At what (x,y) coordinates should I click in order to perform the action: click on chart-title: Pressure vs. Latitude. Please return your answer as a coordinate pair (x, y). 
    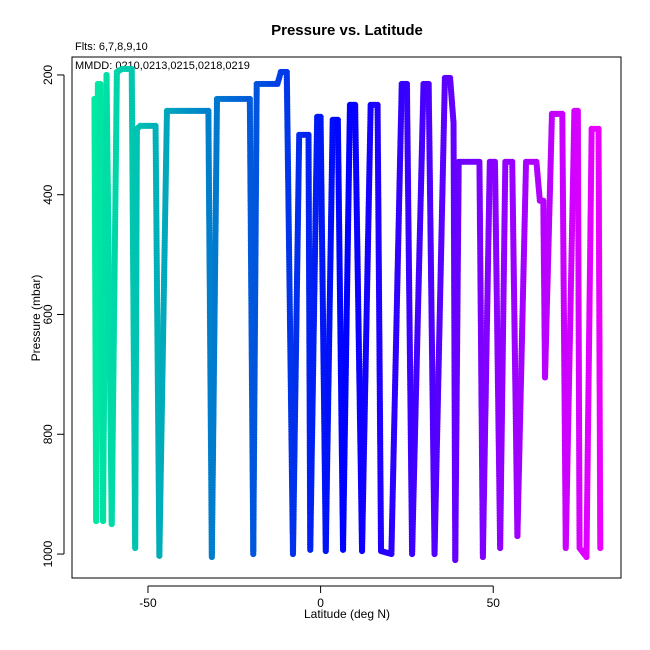
    Looking at the image, I should click on (347, 30).